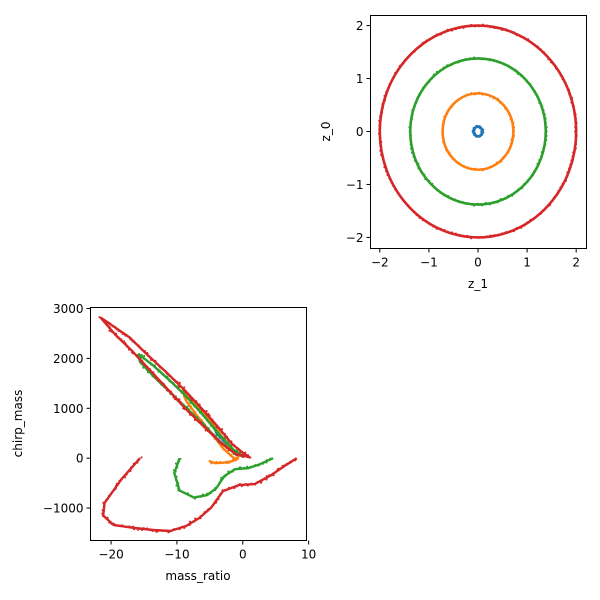 The height and width of the screenshot is (600, 600). What do you see at coordinates (110, 555) in the screenshot?
I see `x-tick-label: −20` at bounding box center [110, 555].